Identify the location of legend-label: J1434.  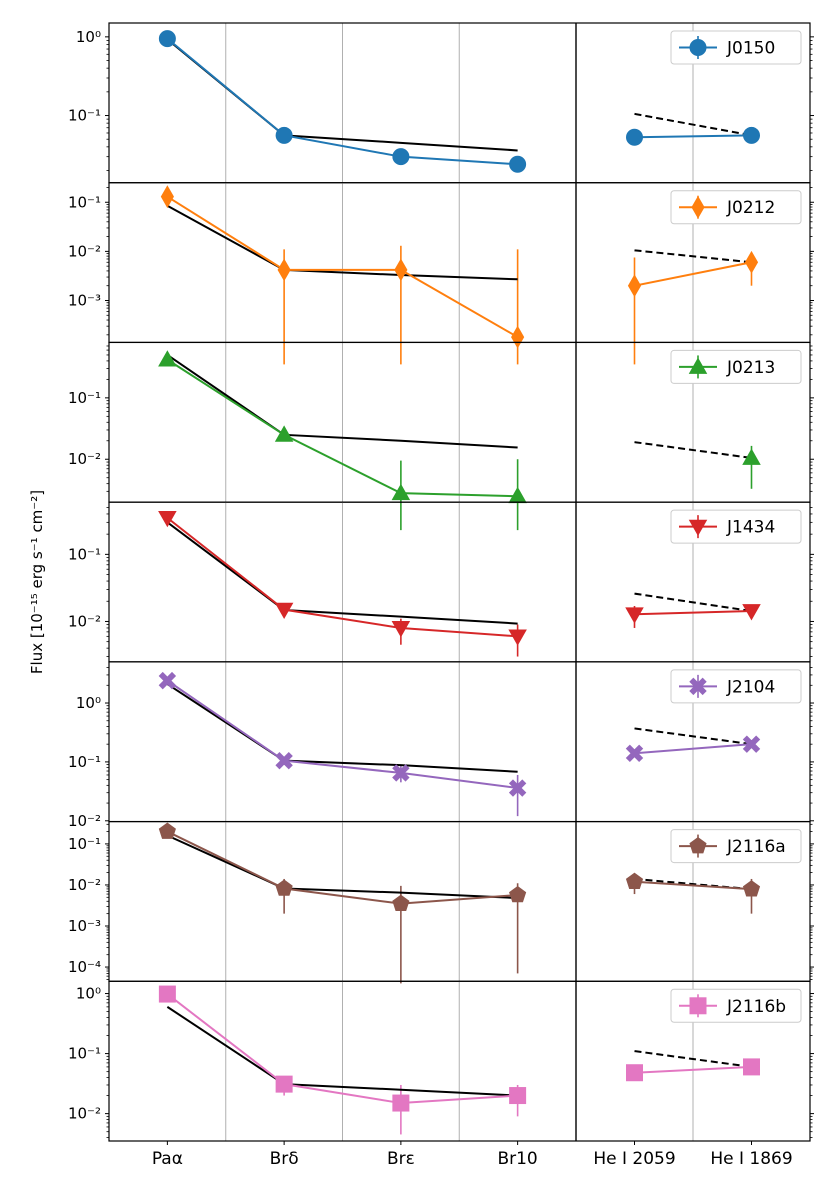
(750, 528).